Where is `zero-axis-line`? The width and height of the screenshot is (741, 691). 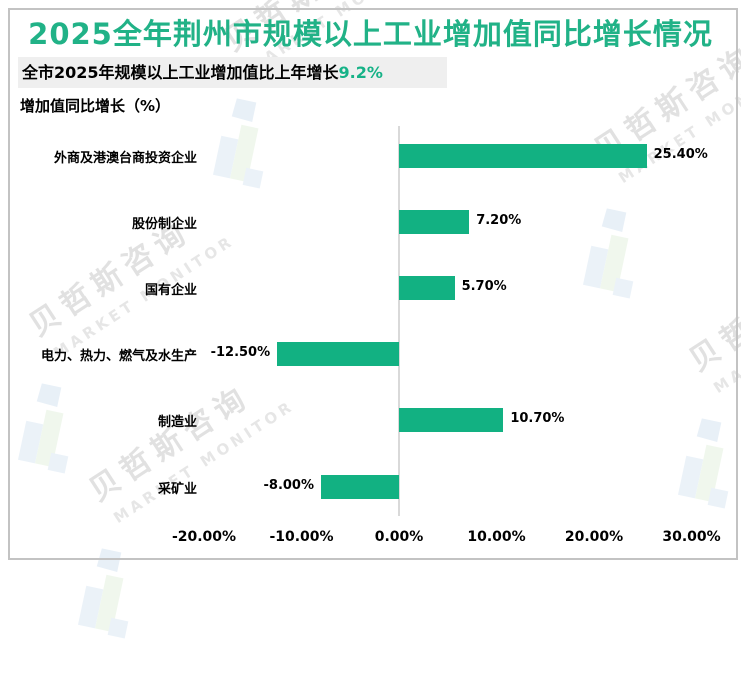 zero-axis-line is located at coordinates (399, 321).